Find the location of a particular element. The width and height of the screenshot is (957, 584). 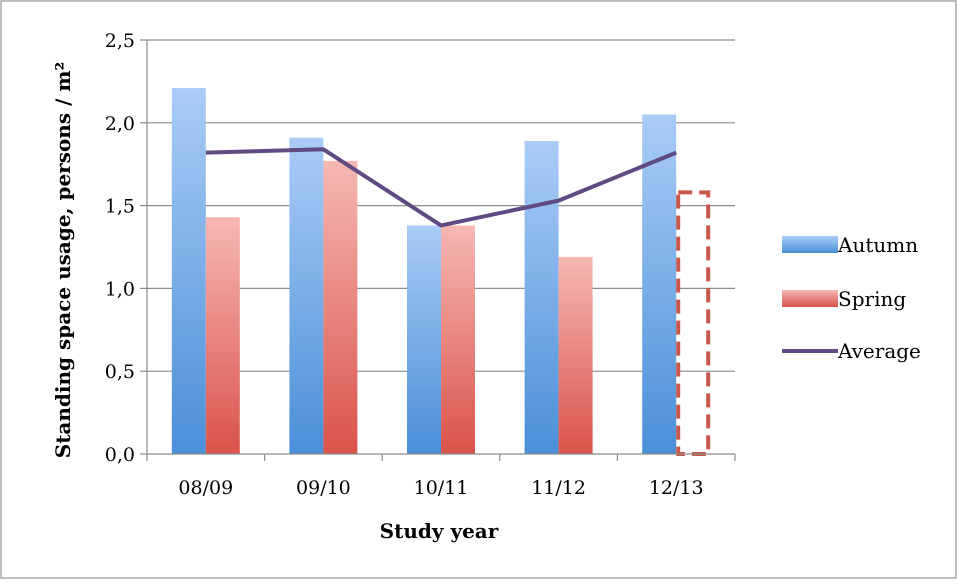

y-tick-label: 0,0 is located at coordinates (120, 455).